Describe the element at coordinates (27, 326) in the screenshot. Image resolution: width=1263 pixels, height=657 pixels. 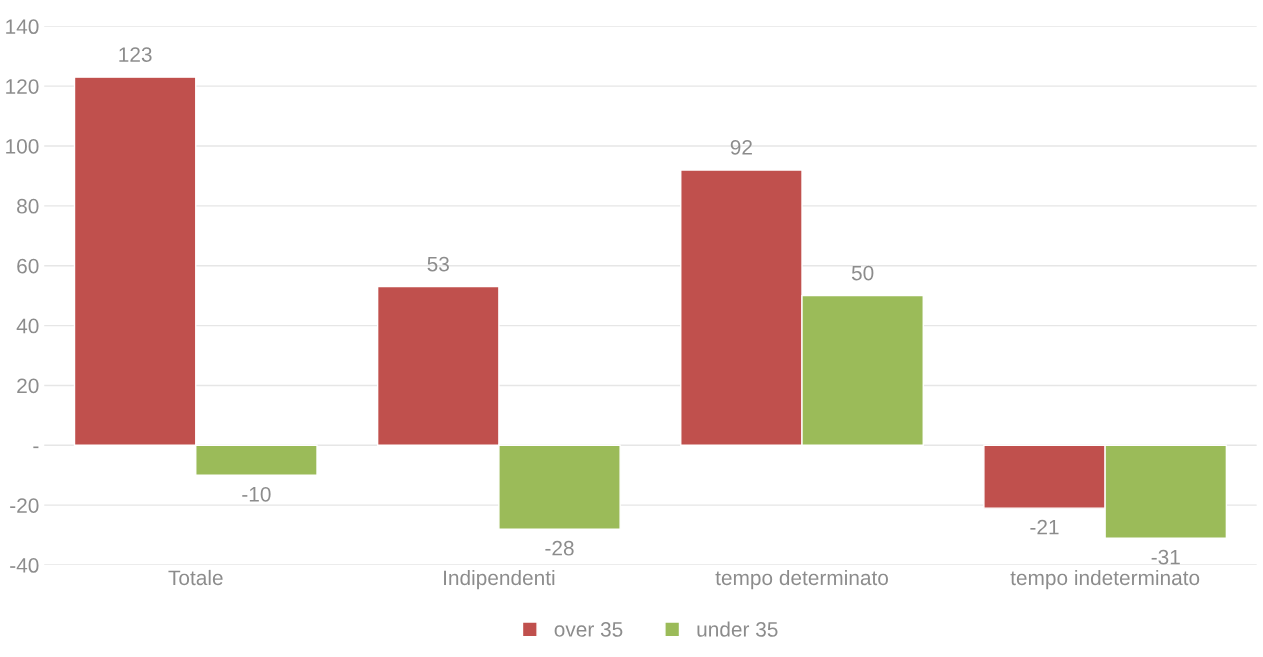
I see `y-tick-label: 40` at that location.